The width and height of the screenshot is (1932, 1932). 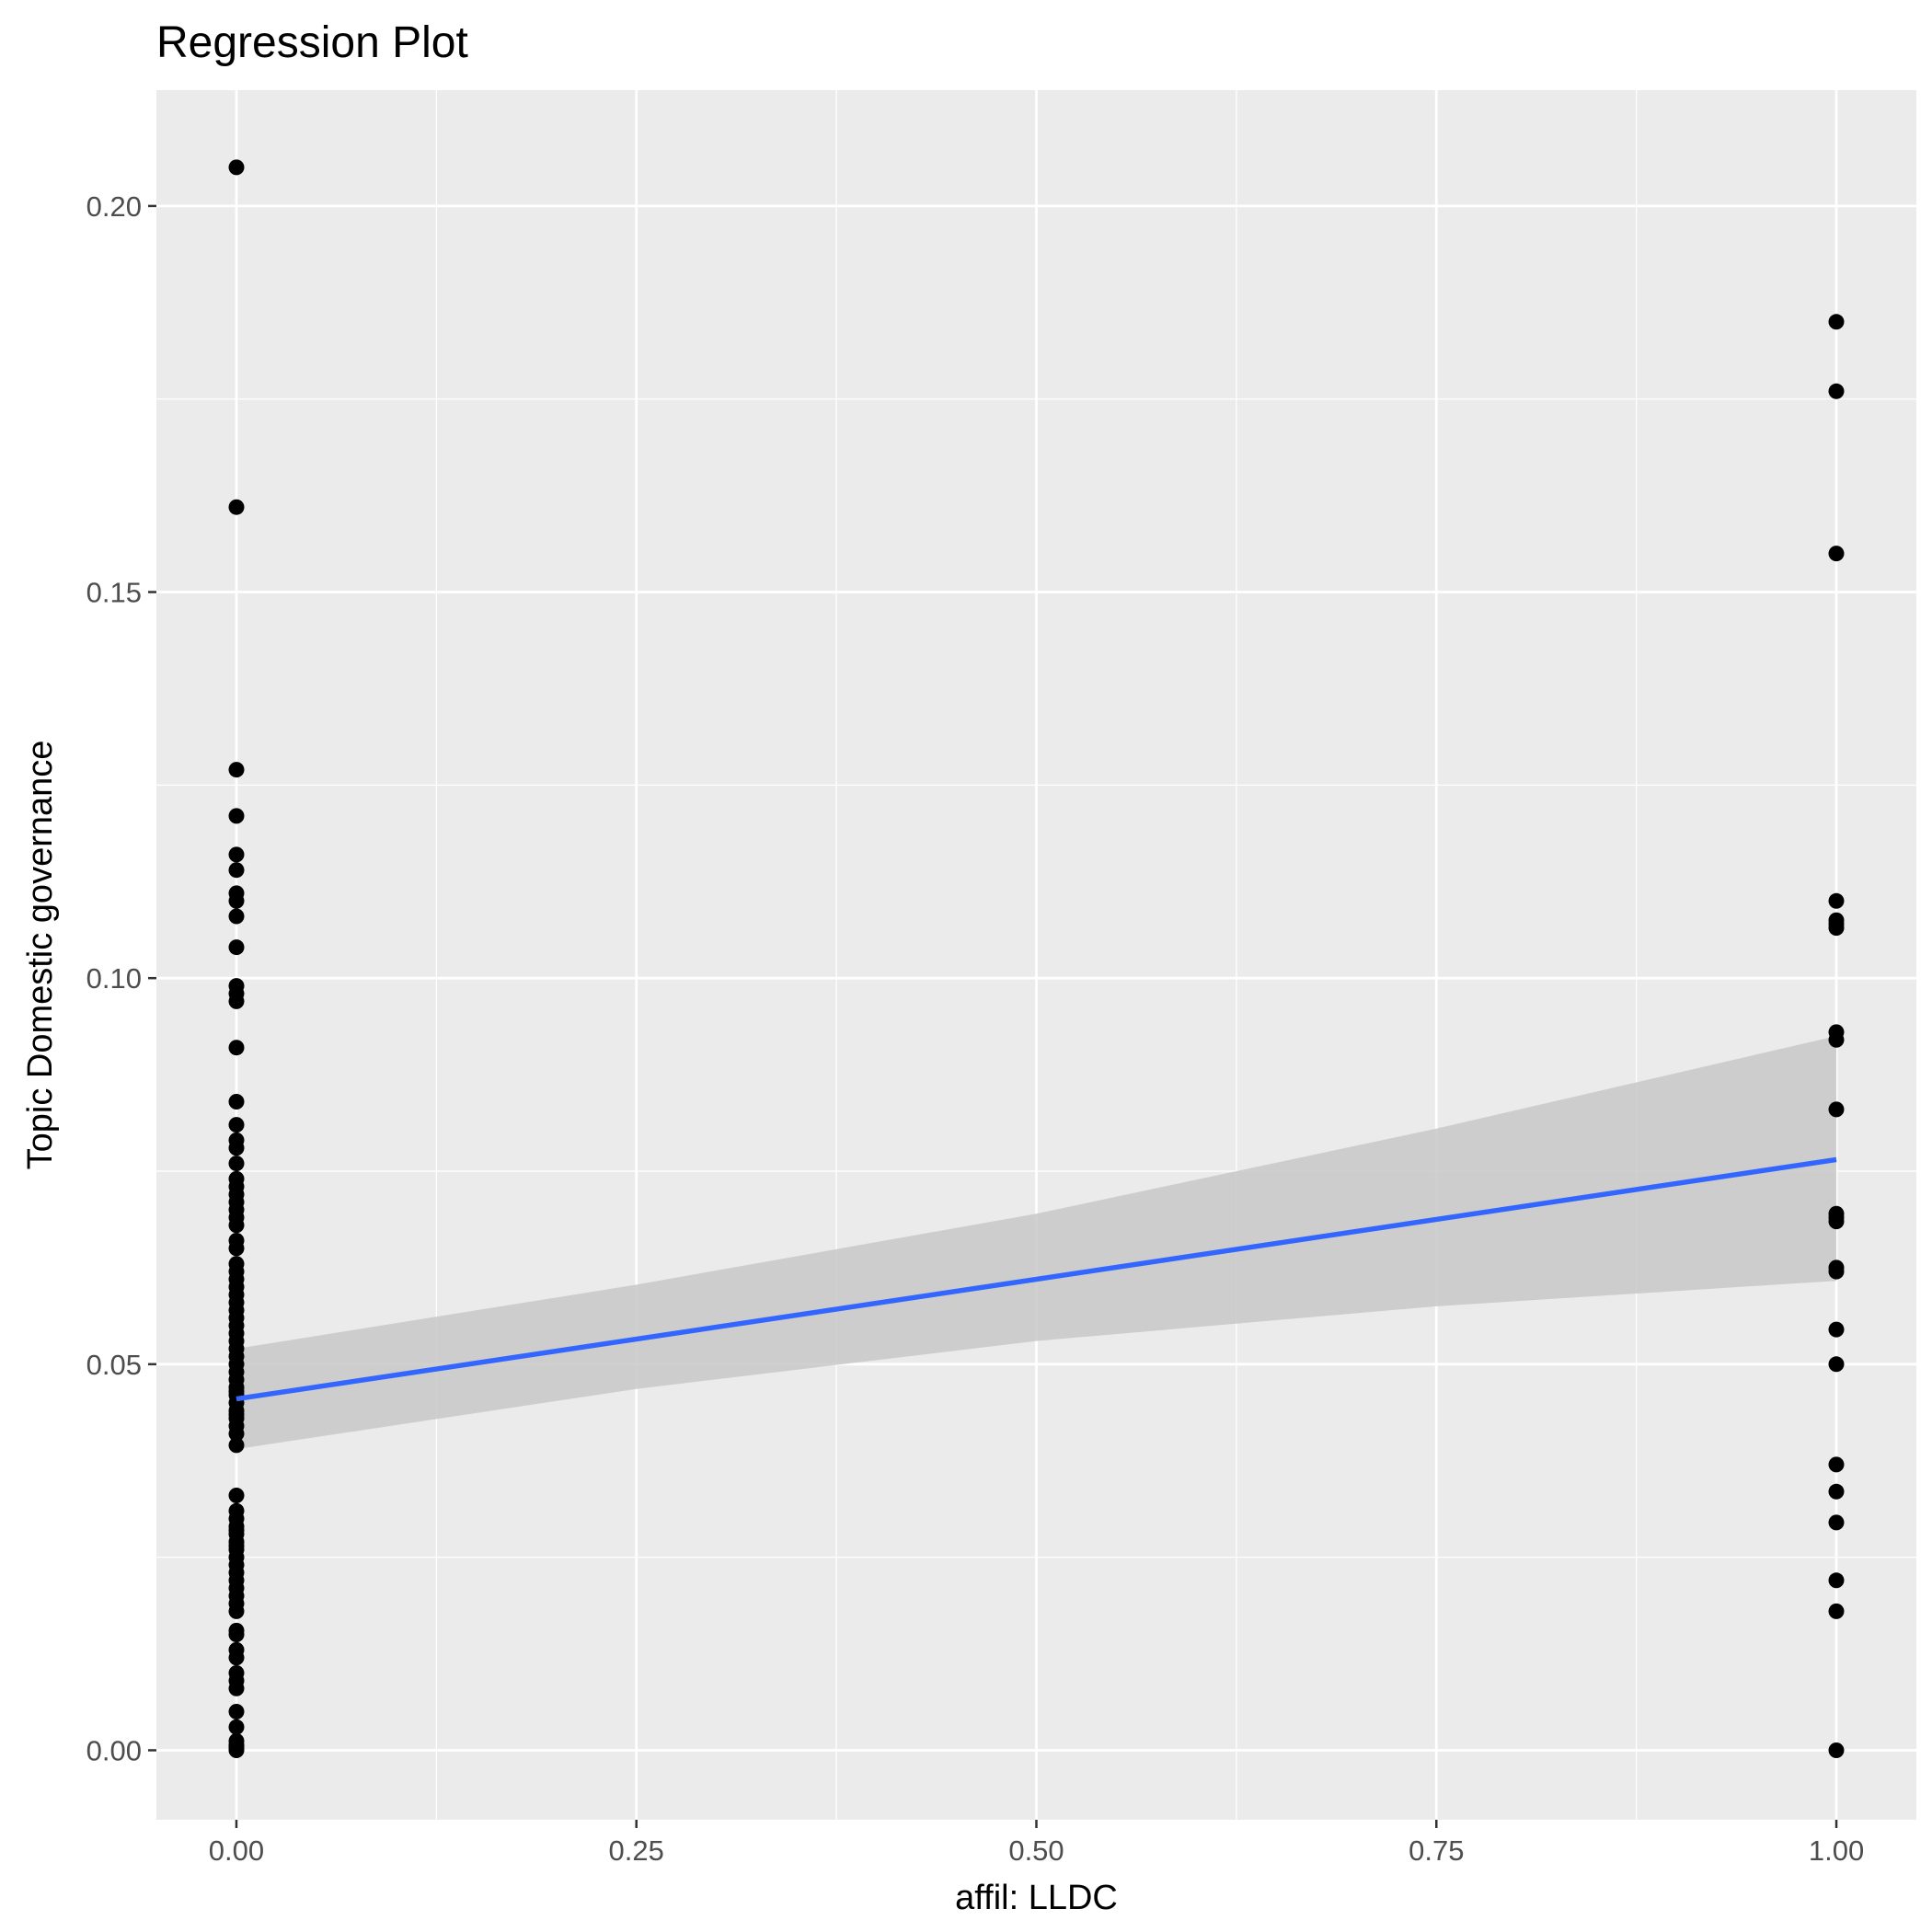 I want to click on regression-line-layer, so click(x=1036, y=1279).